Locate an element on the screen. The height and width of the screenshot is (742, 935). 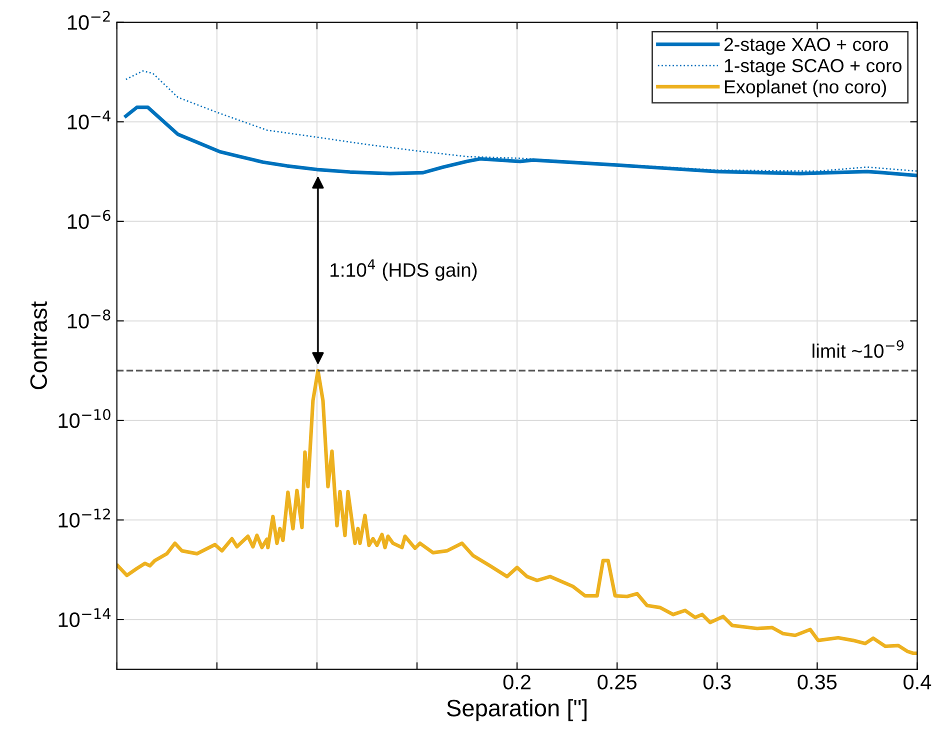
x-tick-label: 0.4 is located at coordinates (918, 682).